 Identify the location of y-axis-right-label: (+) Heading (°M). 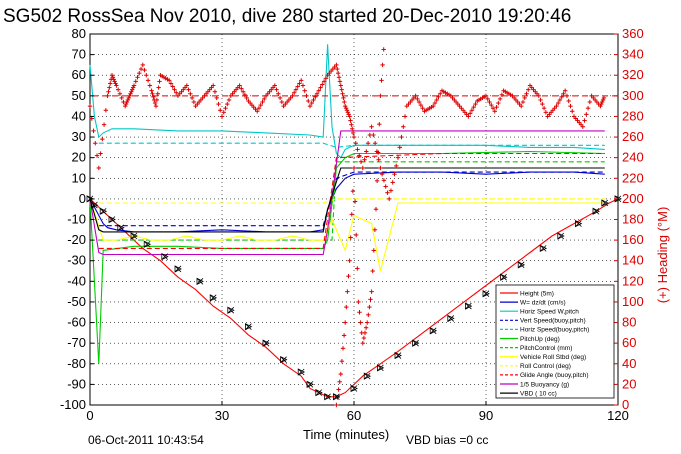
(662, 255).